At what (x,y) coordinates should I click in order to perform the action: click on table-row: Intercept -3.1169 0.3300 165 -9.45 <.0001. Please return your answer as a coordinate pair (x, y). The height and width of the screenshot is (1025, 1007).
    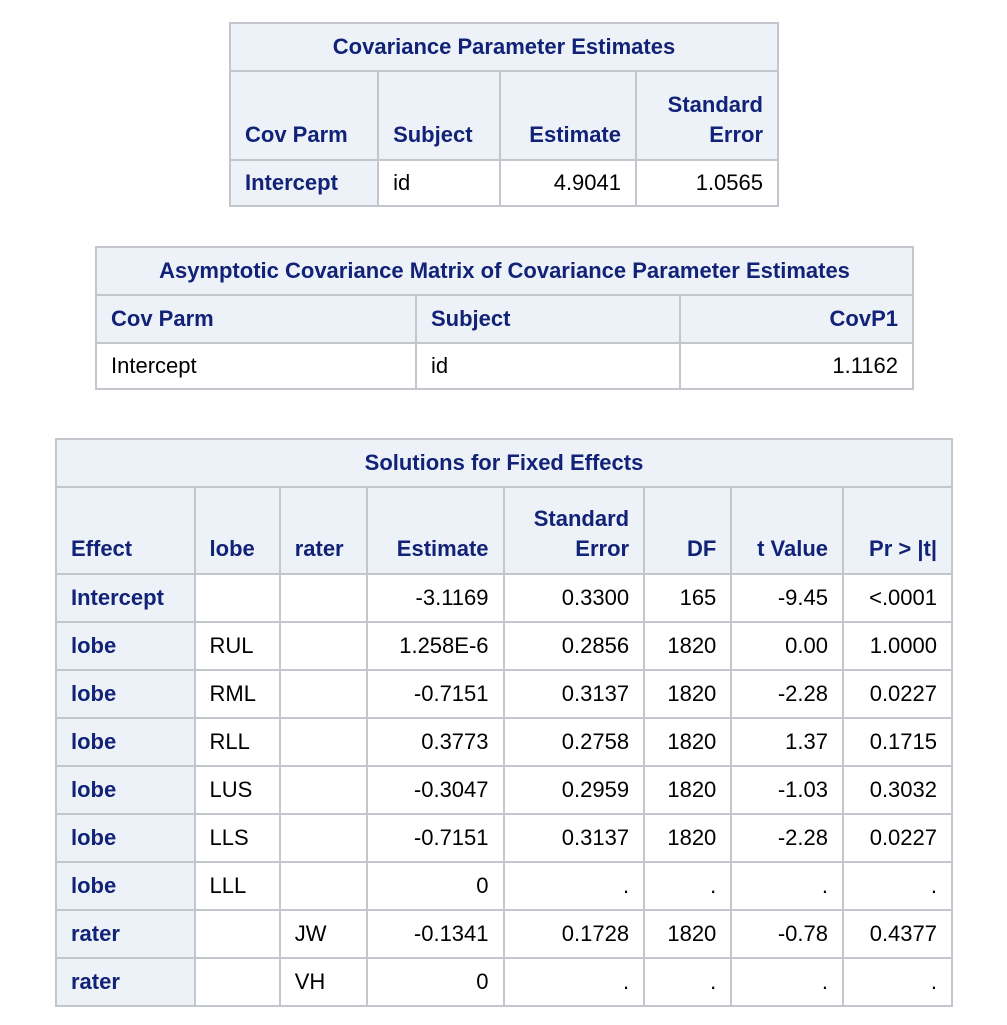
    Looking at the image, I should click on (504, 598).